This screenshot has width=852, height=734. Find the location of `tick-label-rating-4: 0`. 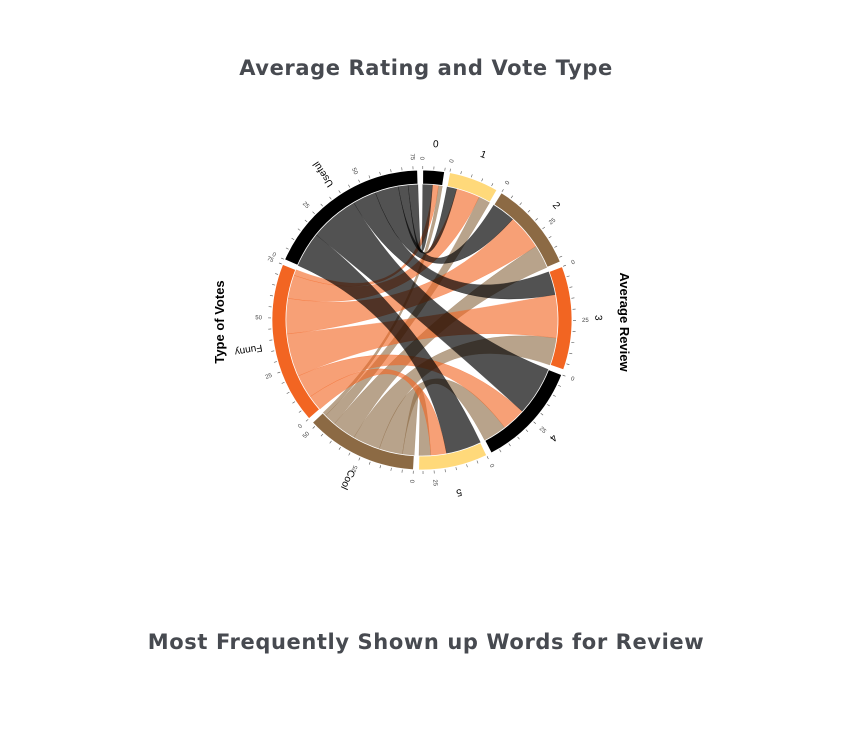

tick-label-rating-4: 0 is located at coordinates (573, 379).